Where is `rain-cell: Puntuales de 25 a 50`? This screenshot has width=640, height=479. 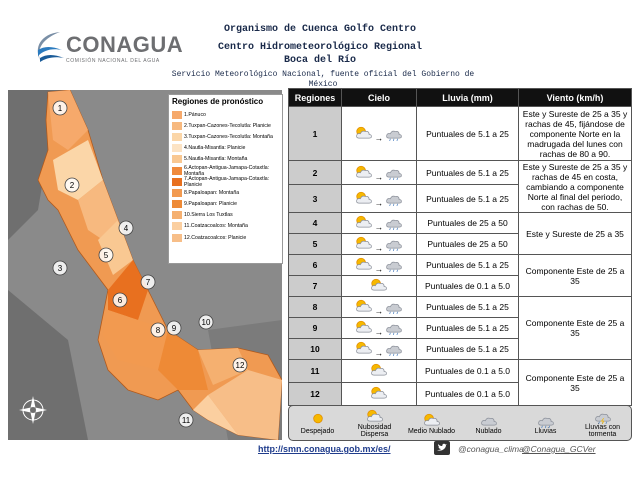
rain-cell: Puntuales de 25 a 50 is located at coordinates (467, 223).